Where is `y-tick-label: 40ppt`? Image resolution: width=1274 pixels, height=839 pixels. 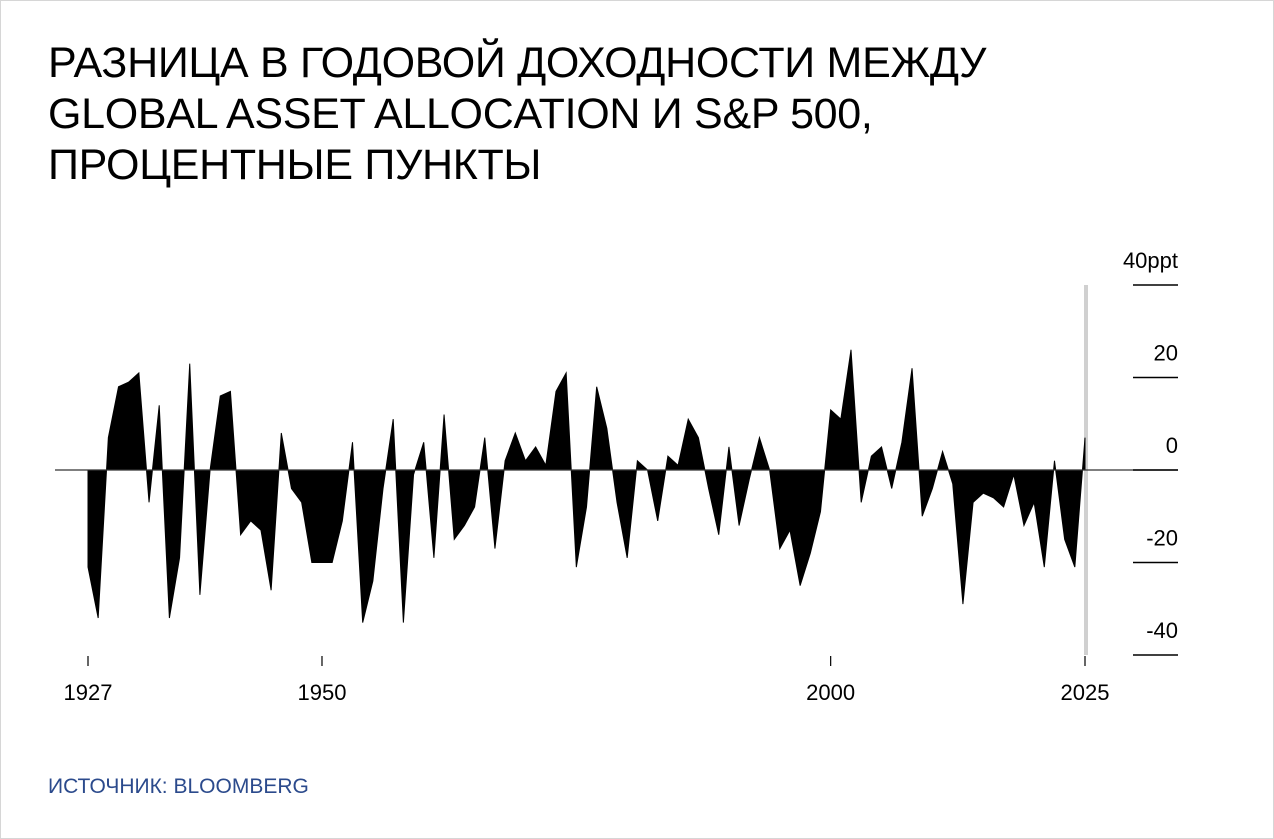 y-tick-label: 40ppt is located at coordinates (1150, 260).